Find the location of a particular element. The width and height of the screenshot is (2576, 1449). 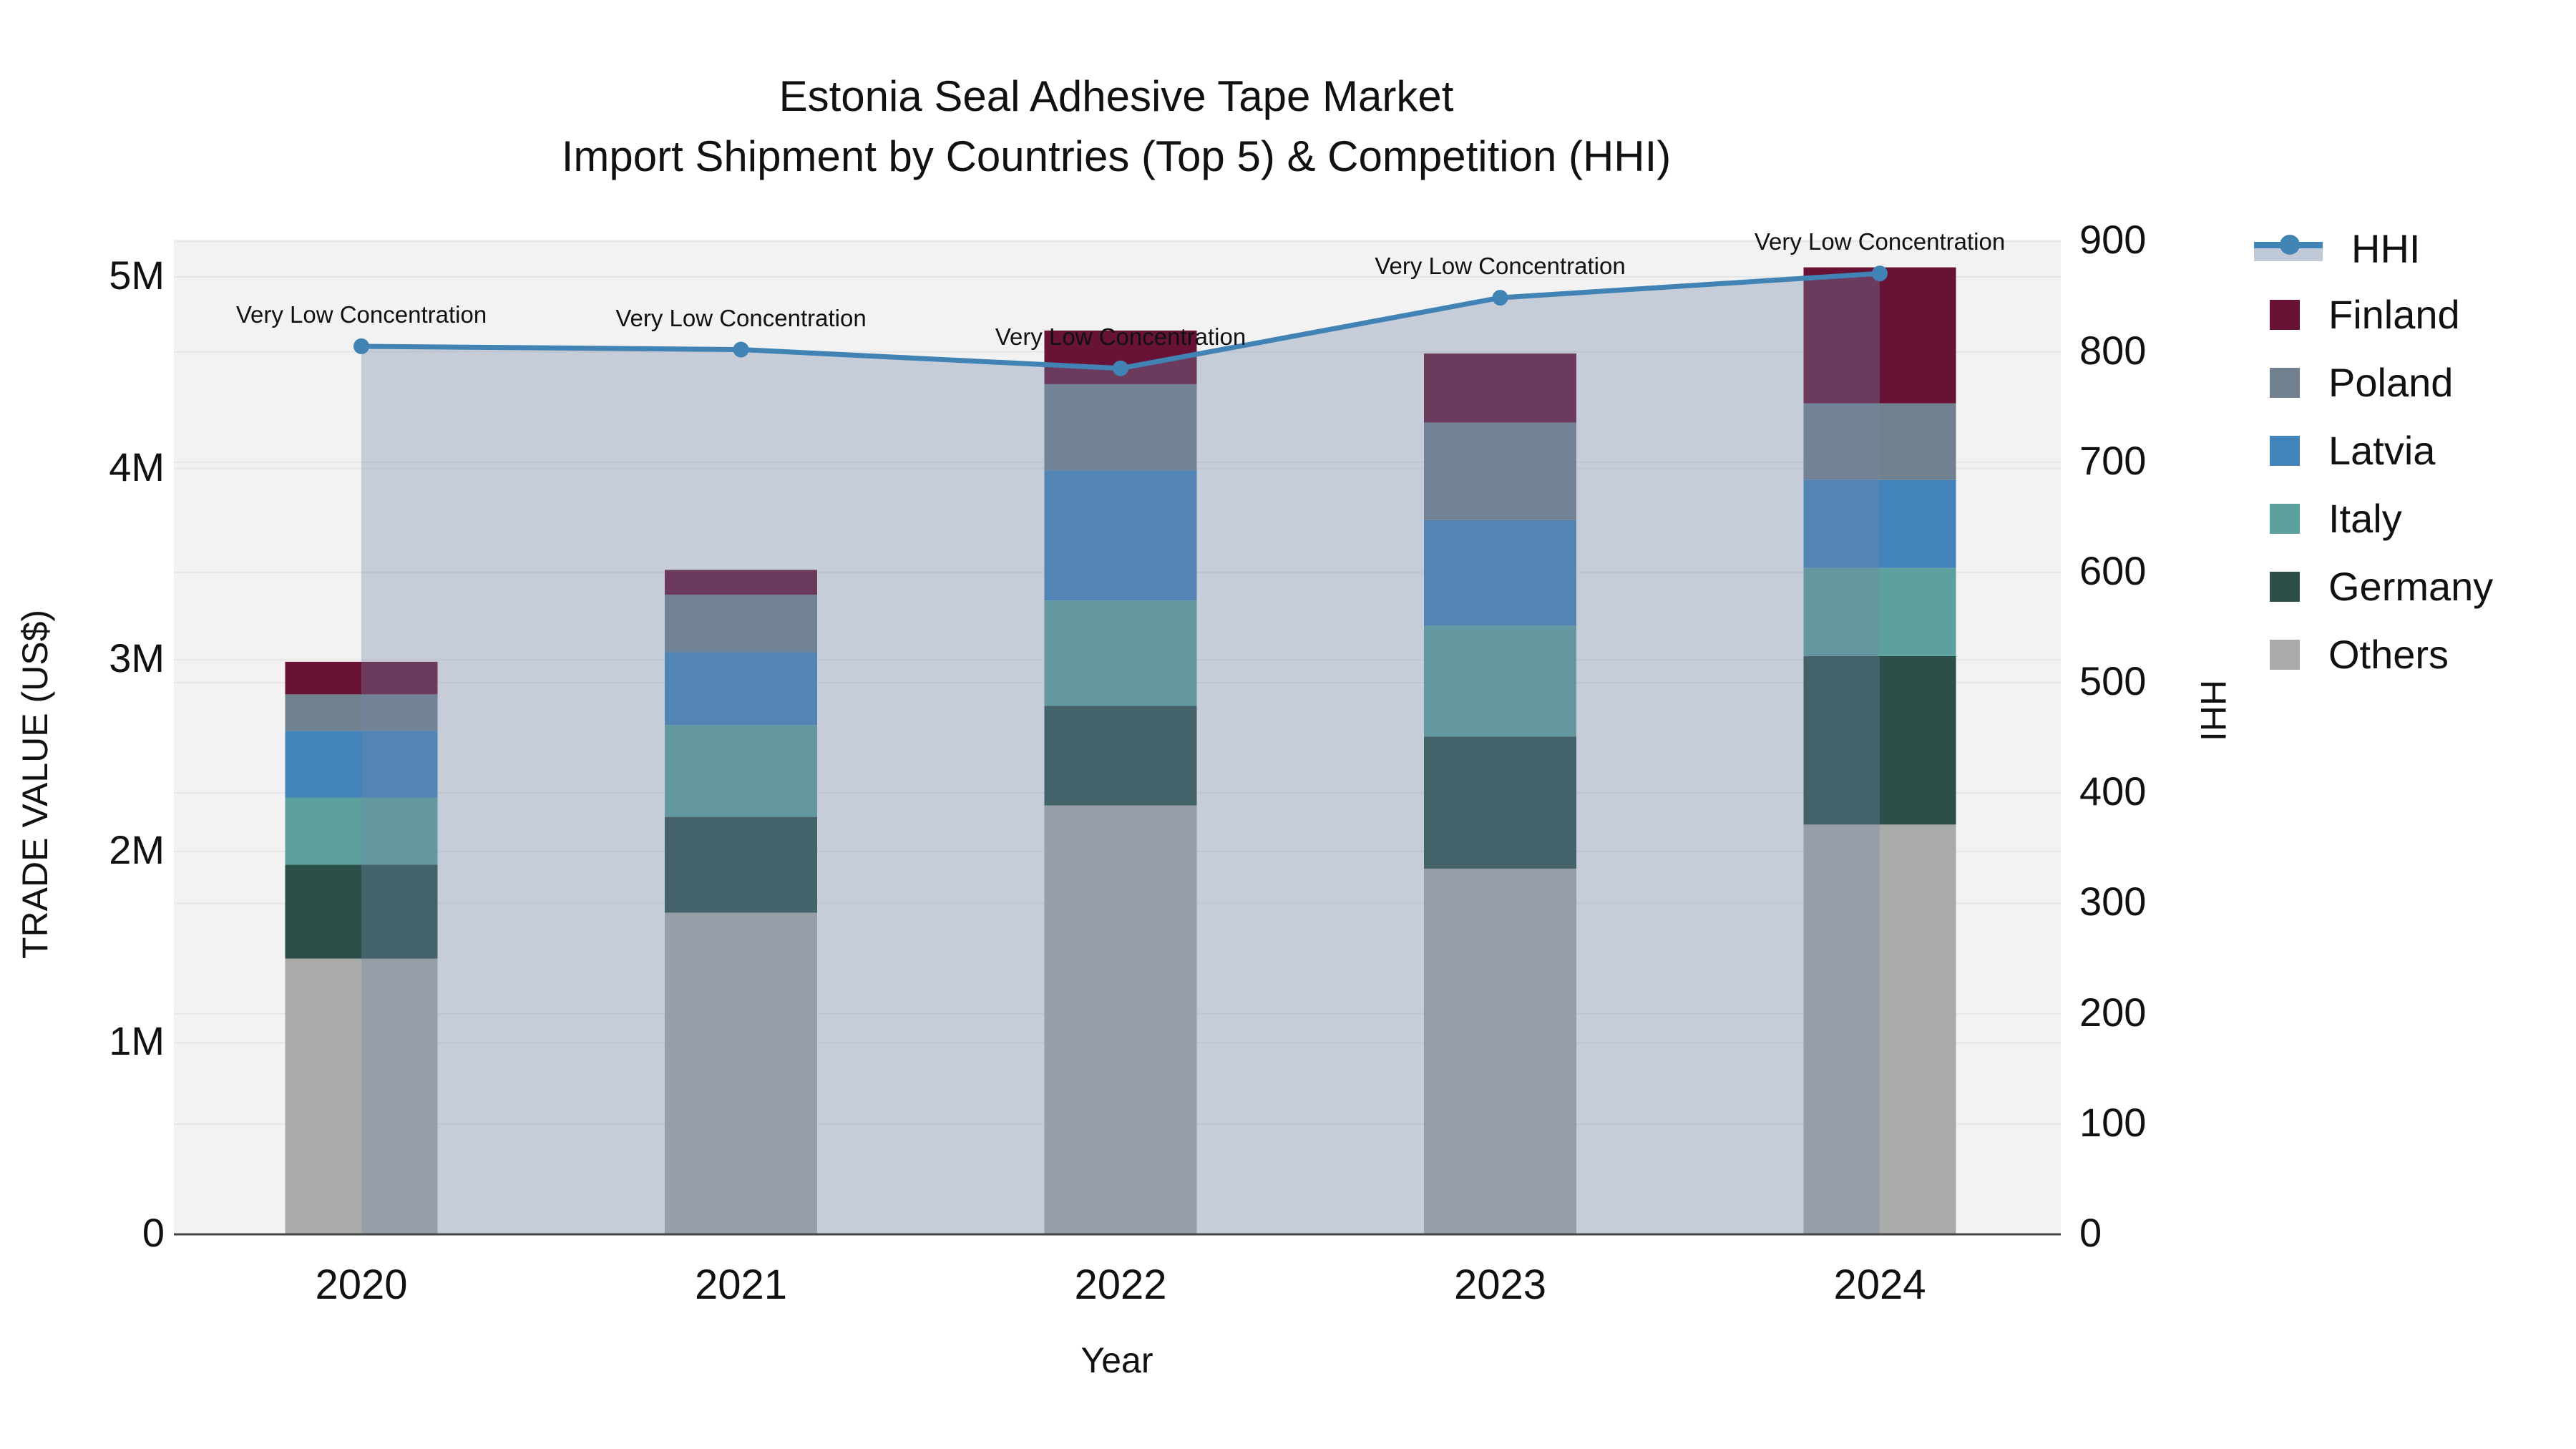

bar-segment-italy-2021 is located at coordinates (741, 771).